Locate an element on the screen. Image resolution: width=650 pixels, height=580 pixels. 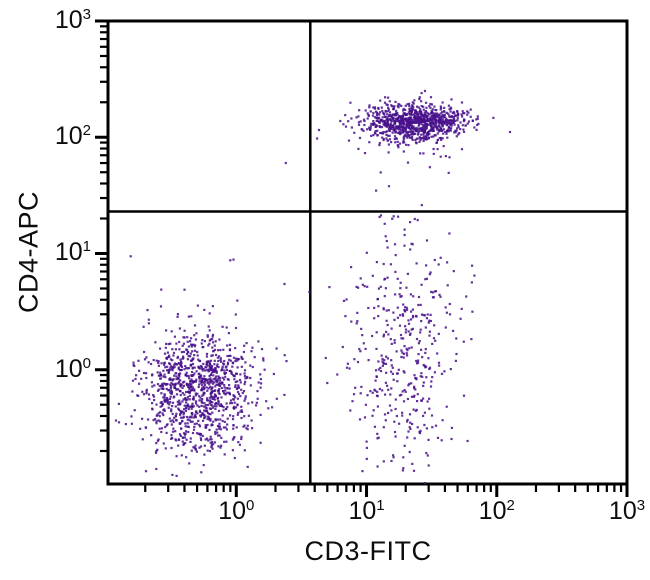
y-axis-title: CD4-APC is located at coordinates (28, 252).